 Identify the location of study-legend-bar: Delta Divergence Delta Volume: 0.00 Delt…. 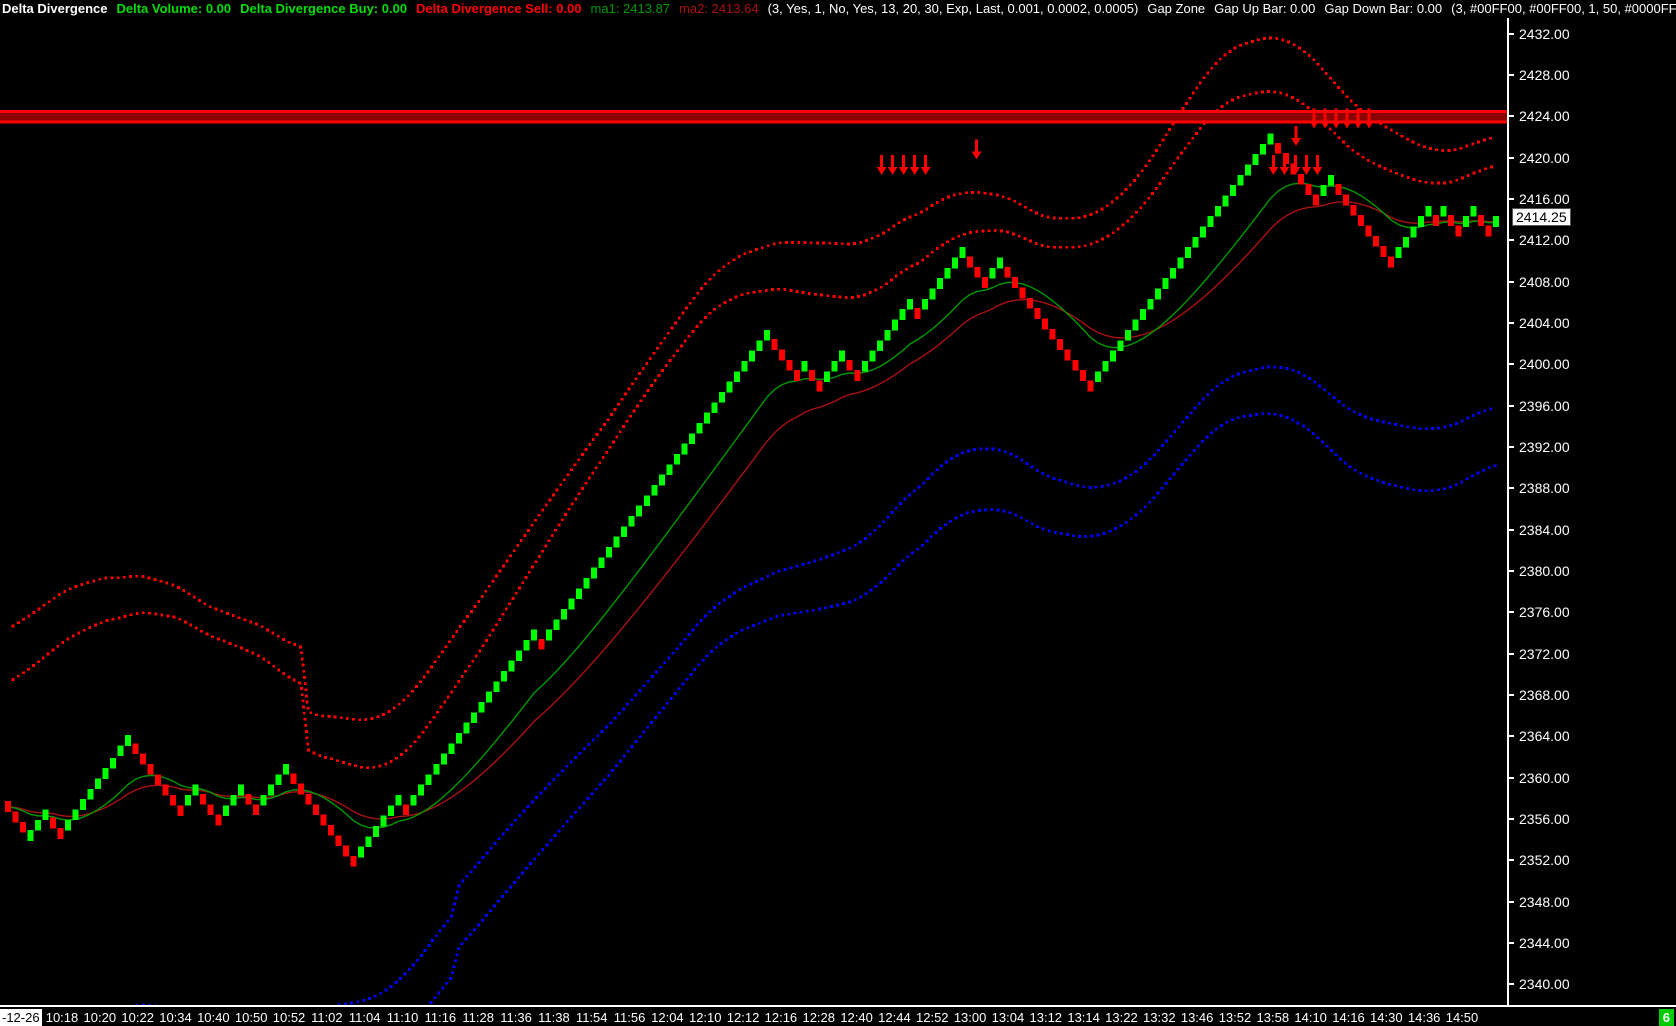
(838, 9).